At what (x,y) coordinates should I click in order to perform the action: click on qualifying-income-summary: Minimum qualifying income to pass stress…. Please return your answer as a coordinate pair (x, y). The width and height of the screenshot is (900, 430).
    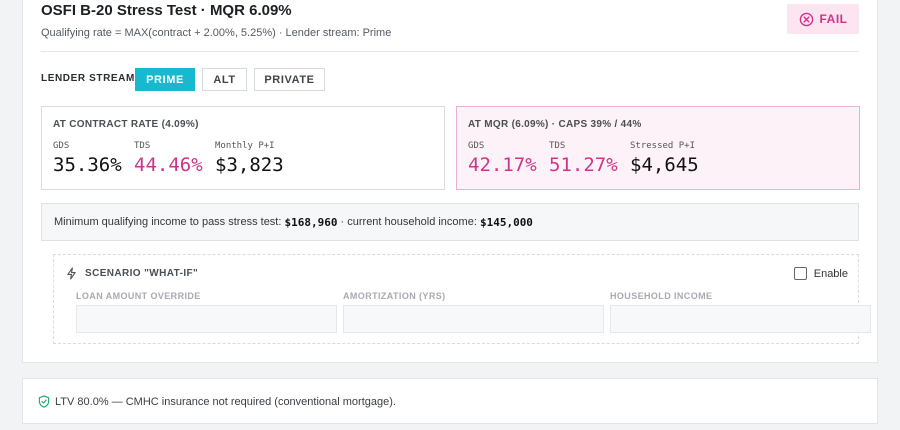
    Looking at the image, I should click on (450, 222).